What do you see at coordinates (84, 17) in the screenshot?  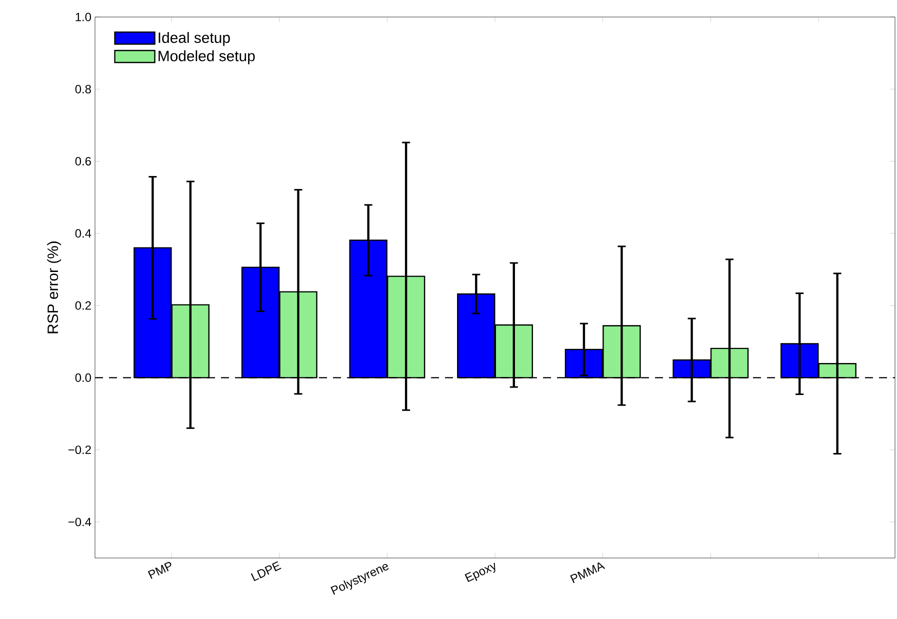 I see `y-tick-label: 1.0` at bounding box center [84, 17].